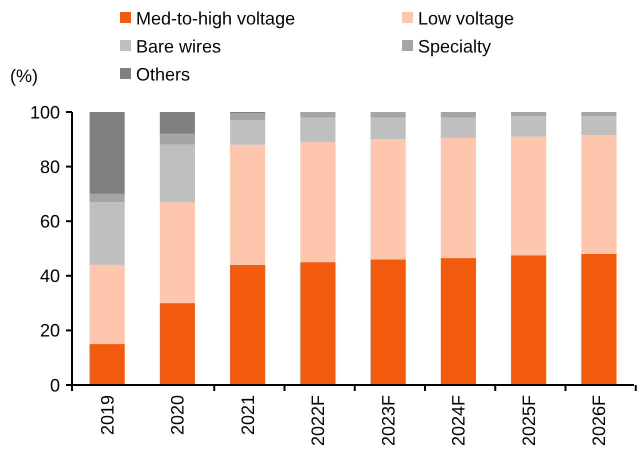  I want to click on y-tick-label: 40, so click(50, 276).